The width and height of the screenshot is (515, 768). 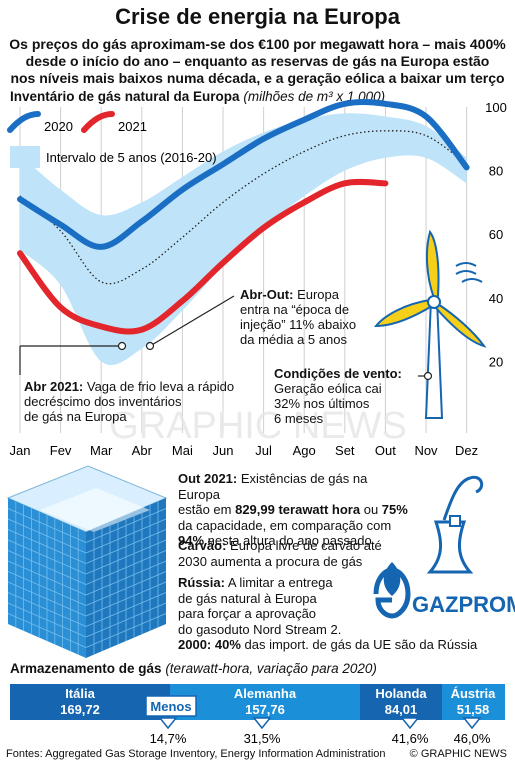 I want to click on annotation-text: Vaga de frio leva a rápido, so click(x=159, y=386).